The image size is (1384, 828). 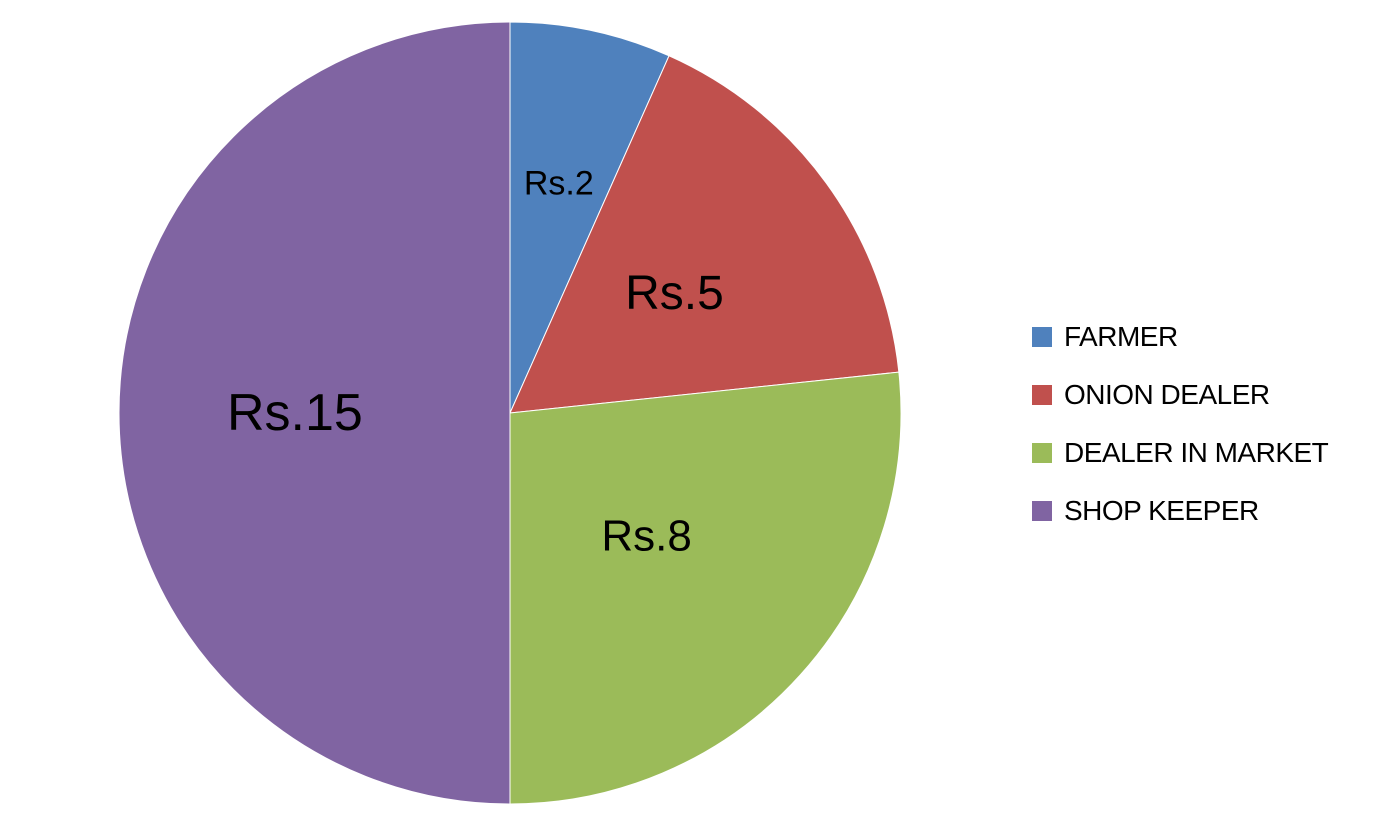 I want to click on legend-item-dealer-in-market: DEALER IN MARKET, so click(x=1204, y=453).